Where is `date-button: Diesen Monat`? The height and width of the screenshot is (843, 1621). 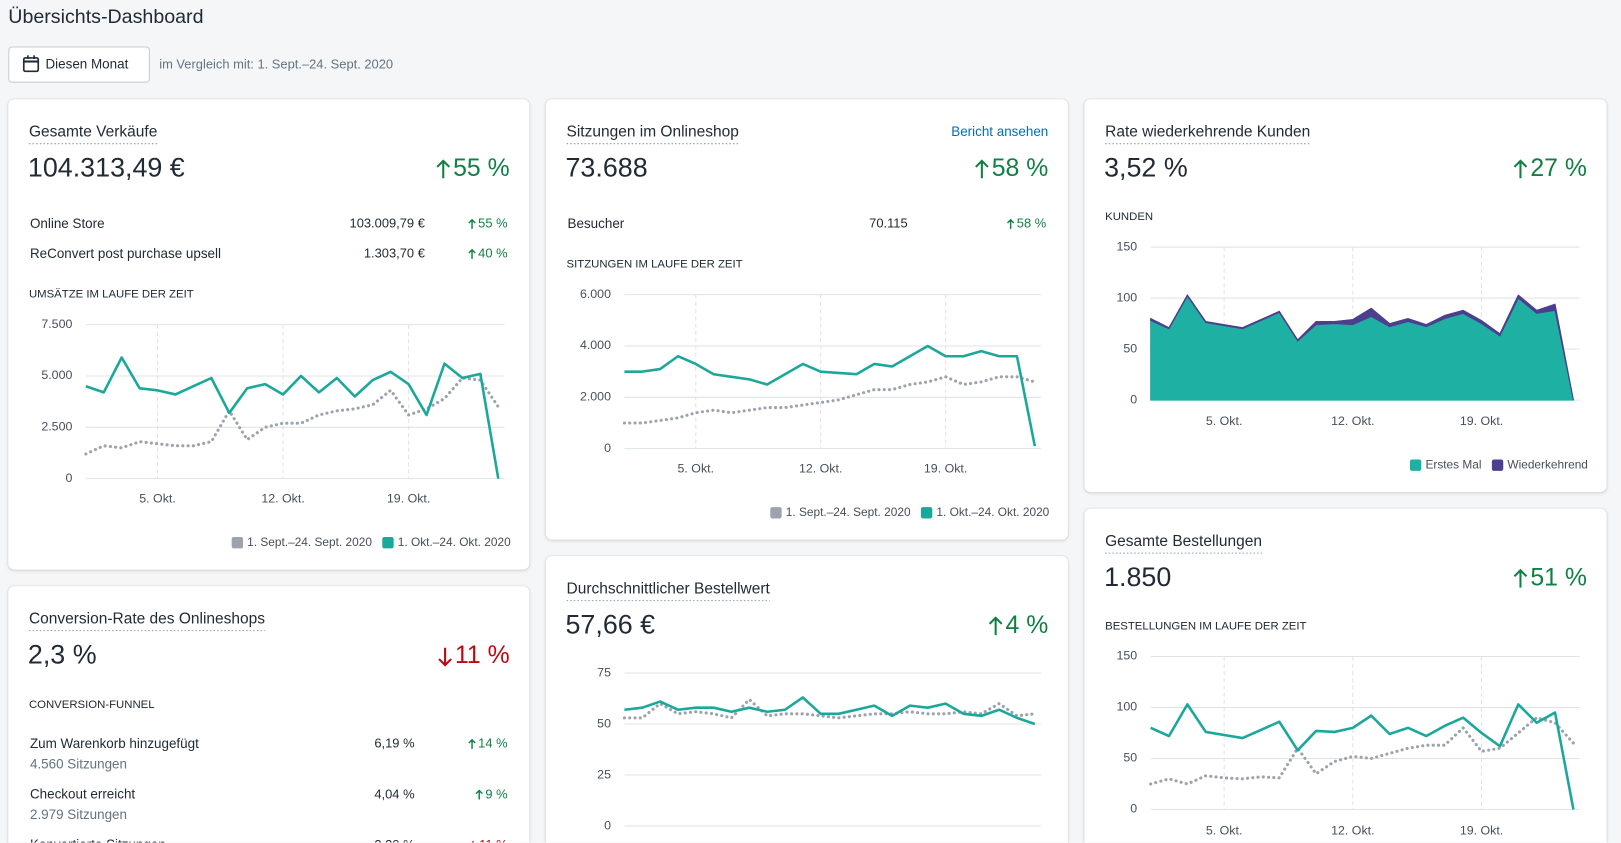
date-button: Diesen Monat is located at coordinates (79, 64).